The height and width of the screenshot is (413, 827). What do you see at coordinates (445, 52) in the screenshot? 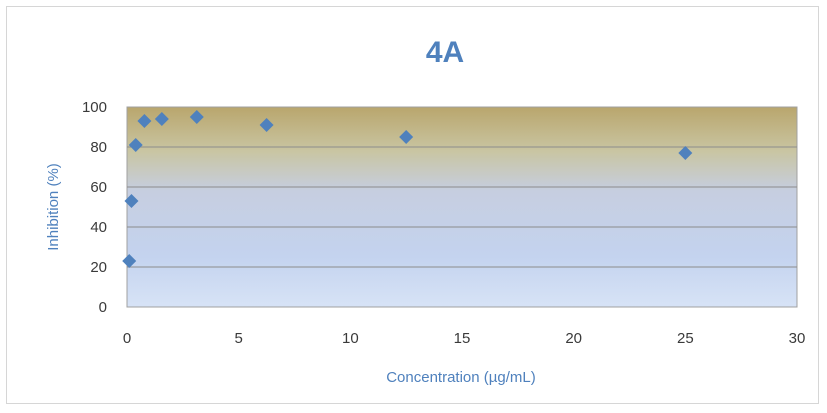
I see `chart-title: 4A` at bounding box center [445, 52].